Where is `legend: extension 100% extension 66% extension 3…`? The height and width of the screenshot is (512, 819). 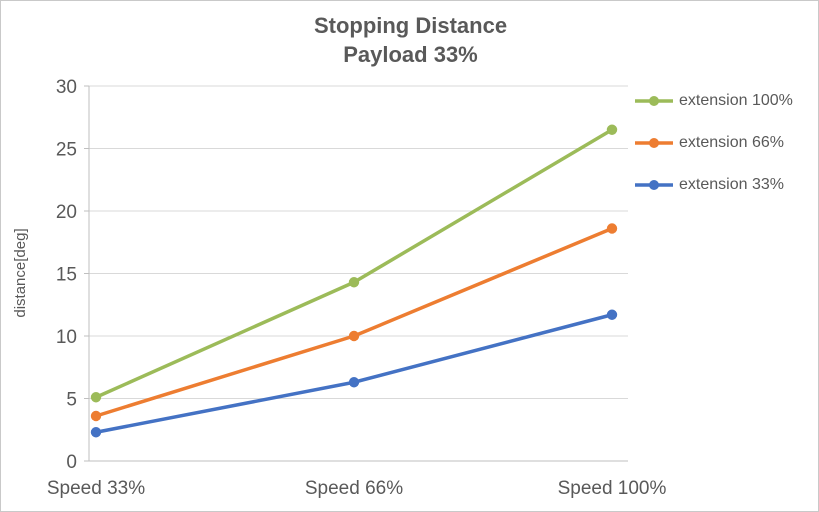 legend: extension 100% extension 66% extension 3… is located at coordinates (713, 154).